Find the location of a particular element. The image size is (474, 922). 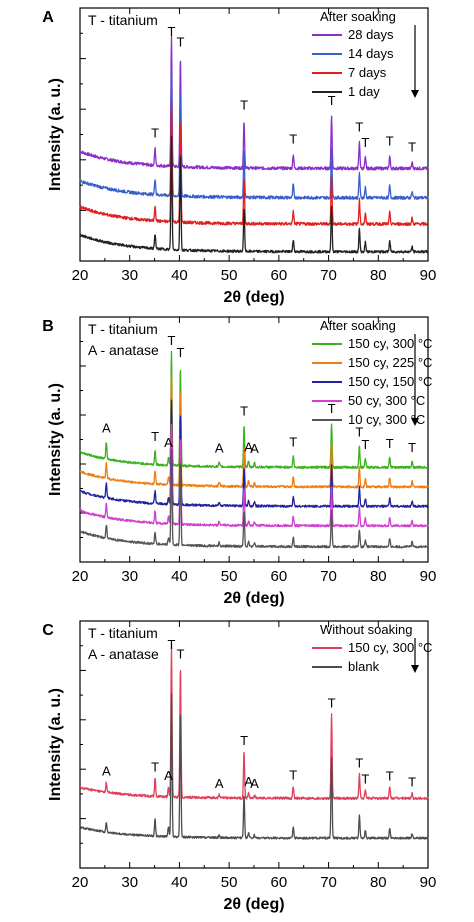

series-line-14-days is located at coordinates (254, 134).